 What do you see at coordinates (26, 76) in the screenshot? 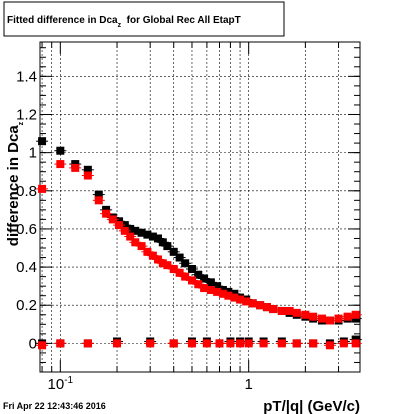
I see `y-tick-label: 1.4` at bounding box center [26, 76].